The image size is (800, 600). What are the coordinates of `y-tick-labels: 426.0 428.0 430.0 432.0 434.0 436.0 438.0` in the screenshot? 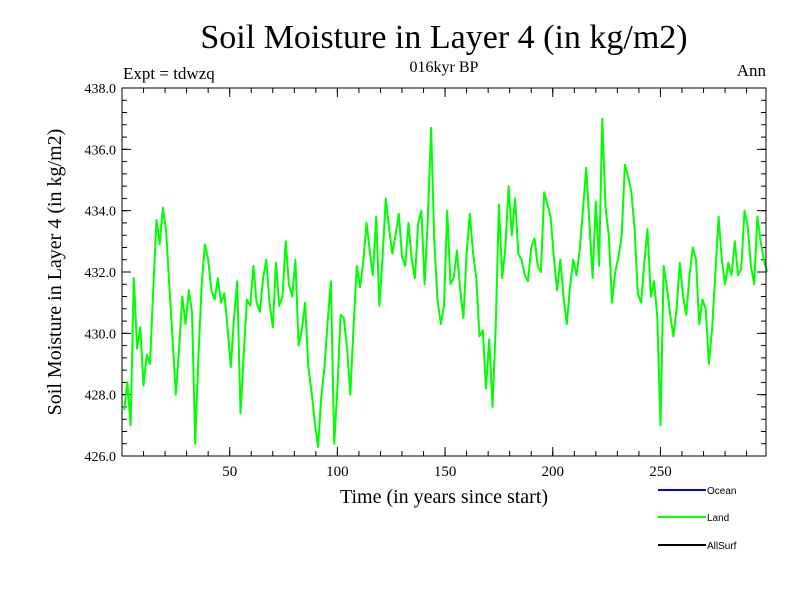 It's located at (101, 273).